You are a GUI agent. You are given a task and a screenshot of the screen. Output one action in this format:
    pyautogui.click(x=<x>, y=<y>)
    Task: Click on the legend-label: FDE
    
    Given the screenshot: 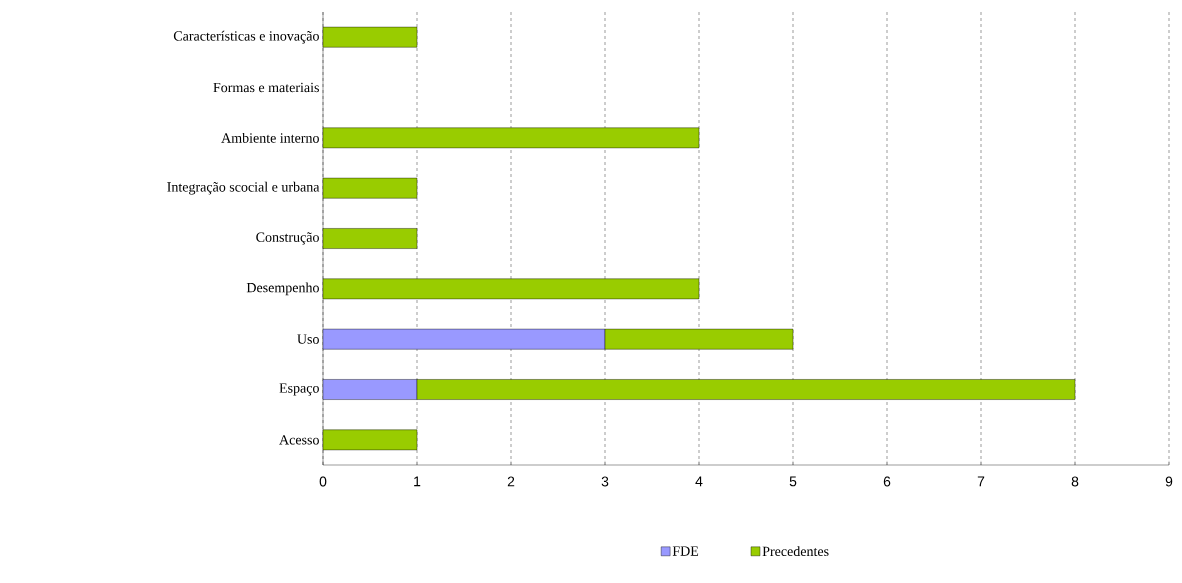 What is the action you would take?
    pyautogui.click(x=685, y=551)
    